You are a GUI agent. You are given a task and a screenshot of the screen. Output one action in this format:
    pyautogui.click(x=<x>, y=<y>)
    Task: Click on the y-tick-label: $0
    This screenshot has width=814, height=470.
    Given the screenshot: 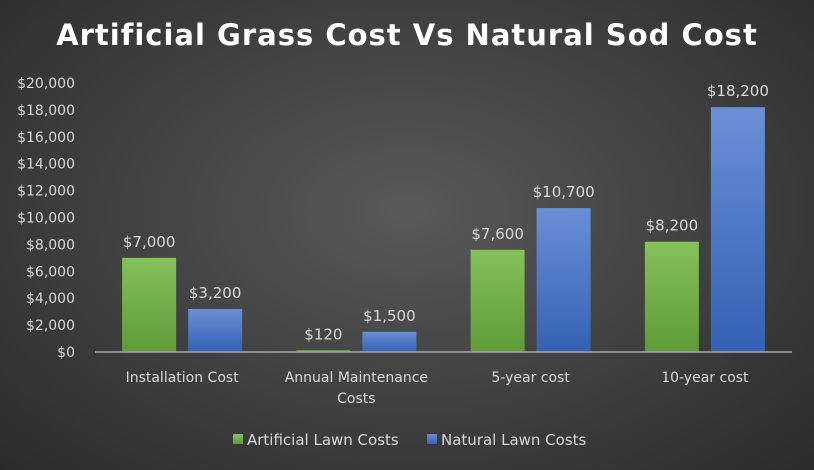 What is the action you would take?
    pyautogui.click(x=66, y=353)
    